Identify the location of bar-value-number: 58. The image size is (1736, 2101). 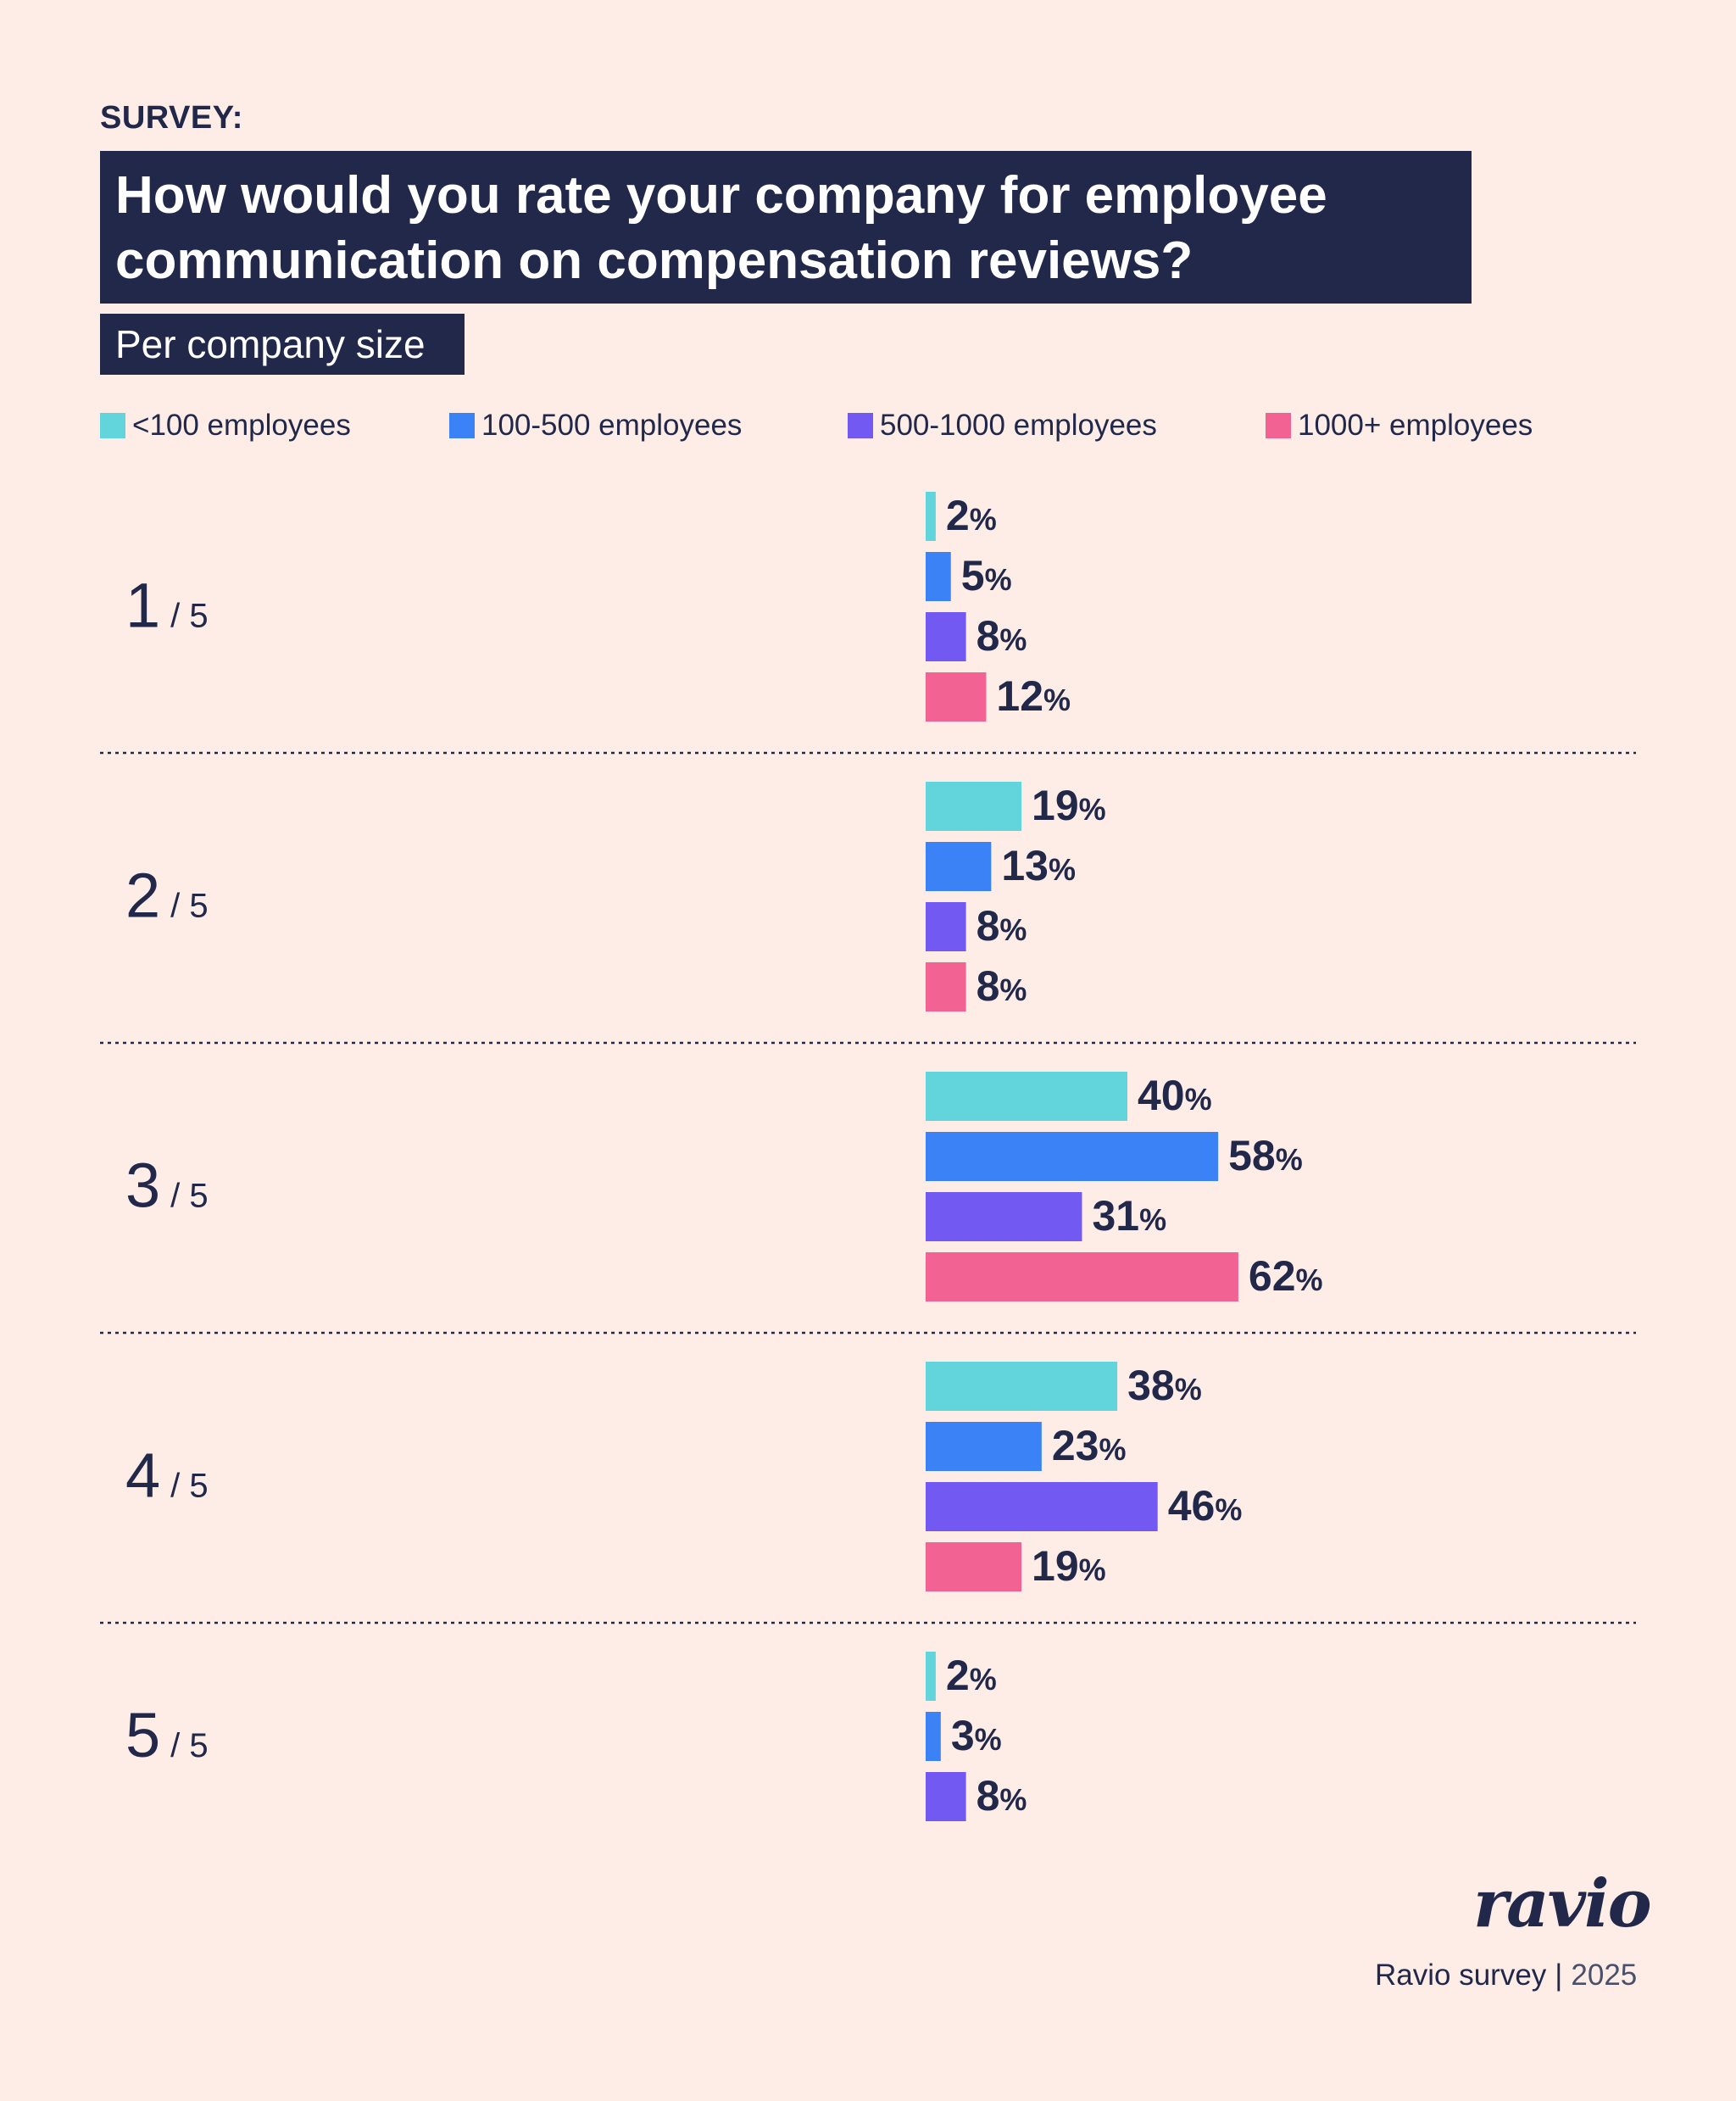
(1252, 1155).